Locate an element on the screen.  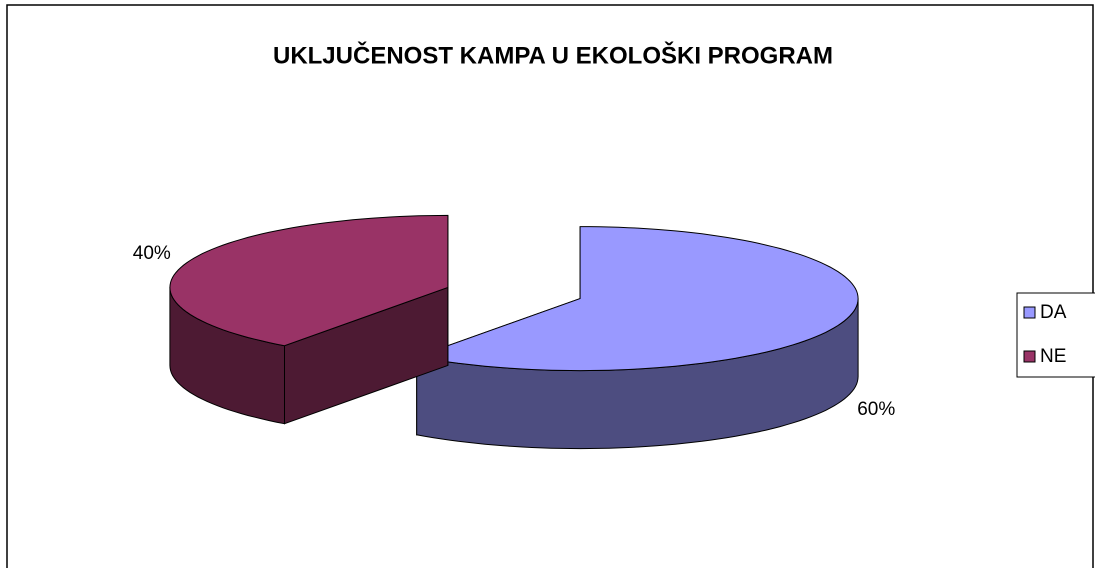
data-label: 40% is located at coordinates (152, 253).